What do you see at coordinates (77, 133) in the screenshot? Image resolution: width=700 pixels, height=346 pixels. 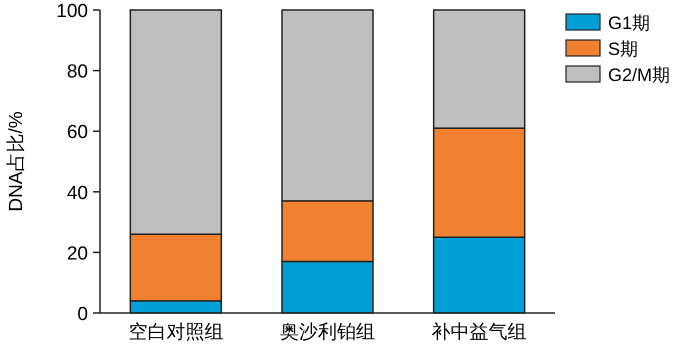 I see `y-tick-label: 60` at bounding box center [77, 133].